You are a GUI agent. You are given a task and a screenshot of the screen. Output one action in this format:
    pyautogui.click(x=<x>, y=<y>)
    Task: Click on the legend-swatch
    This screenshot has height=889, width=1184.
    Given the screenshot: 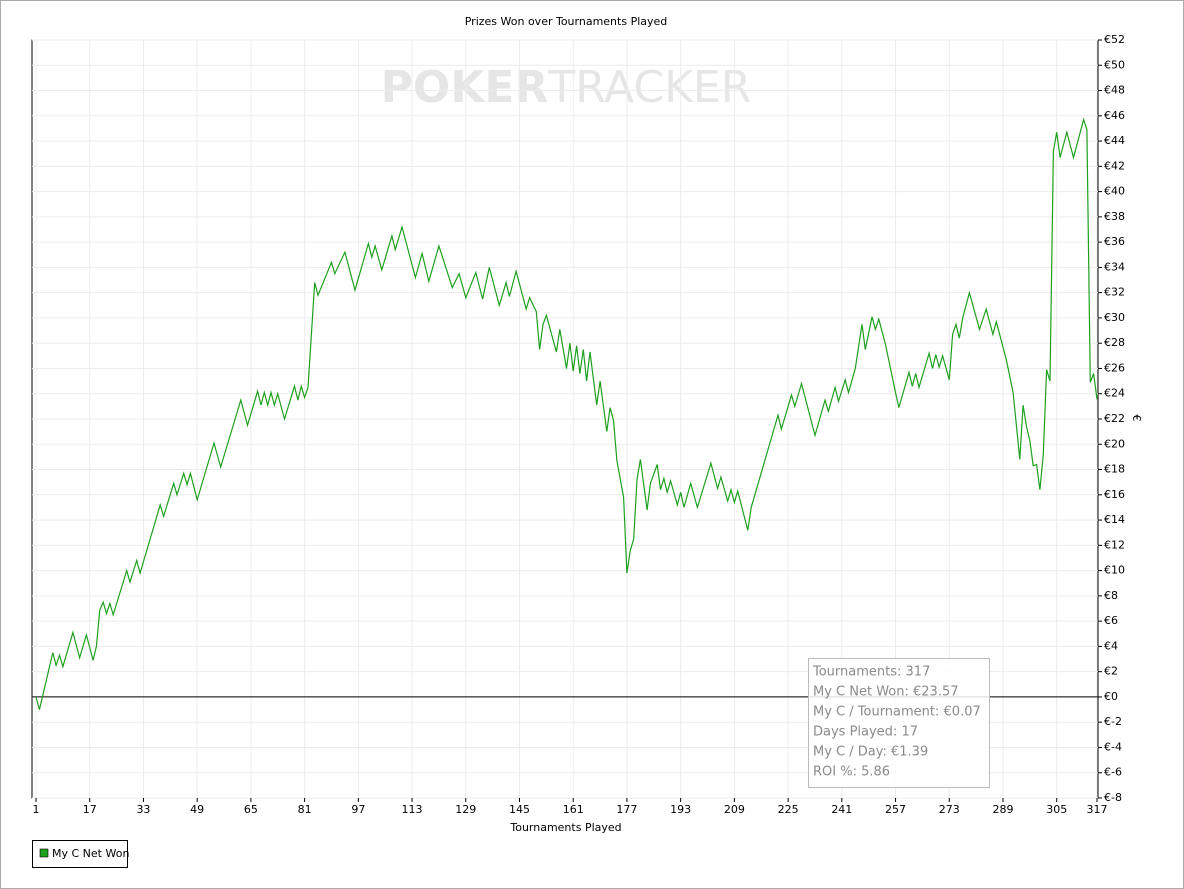 What is the action you would take?
    pyautogui.click(x=44, y=853)
    